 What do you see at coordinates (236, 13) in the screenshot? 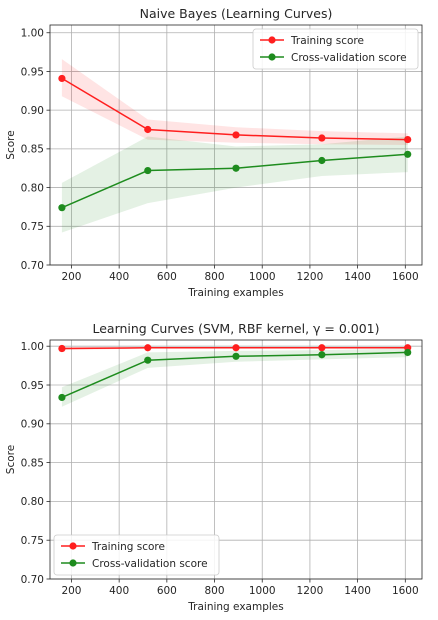
I see `chart-title: Naive Bayes (Learning Curves)` at bounding box center [236, 13].